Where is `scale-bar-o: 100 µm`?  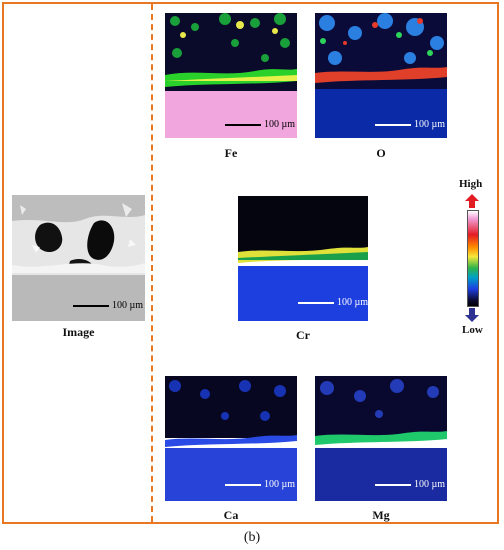
scale-bar-o: 100 µm is located at coordinates (410, 124).